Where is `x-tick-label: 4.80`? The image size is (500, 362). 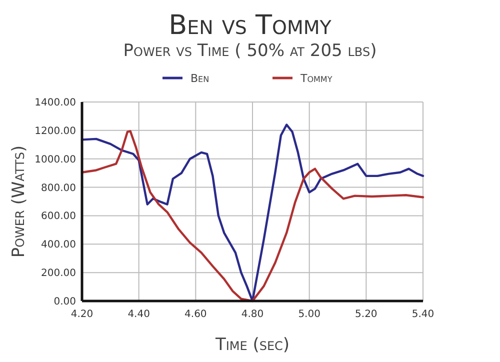 x-tick-label: 4.80 is located at coordinates (252, 314).